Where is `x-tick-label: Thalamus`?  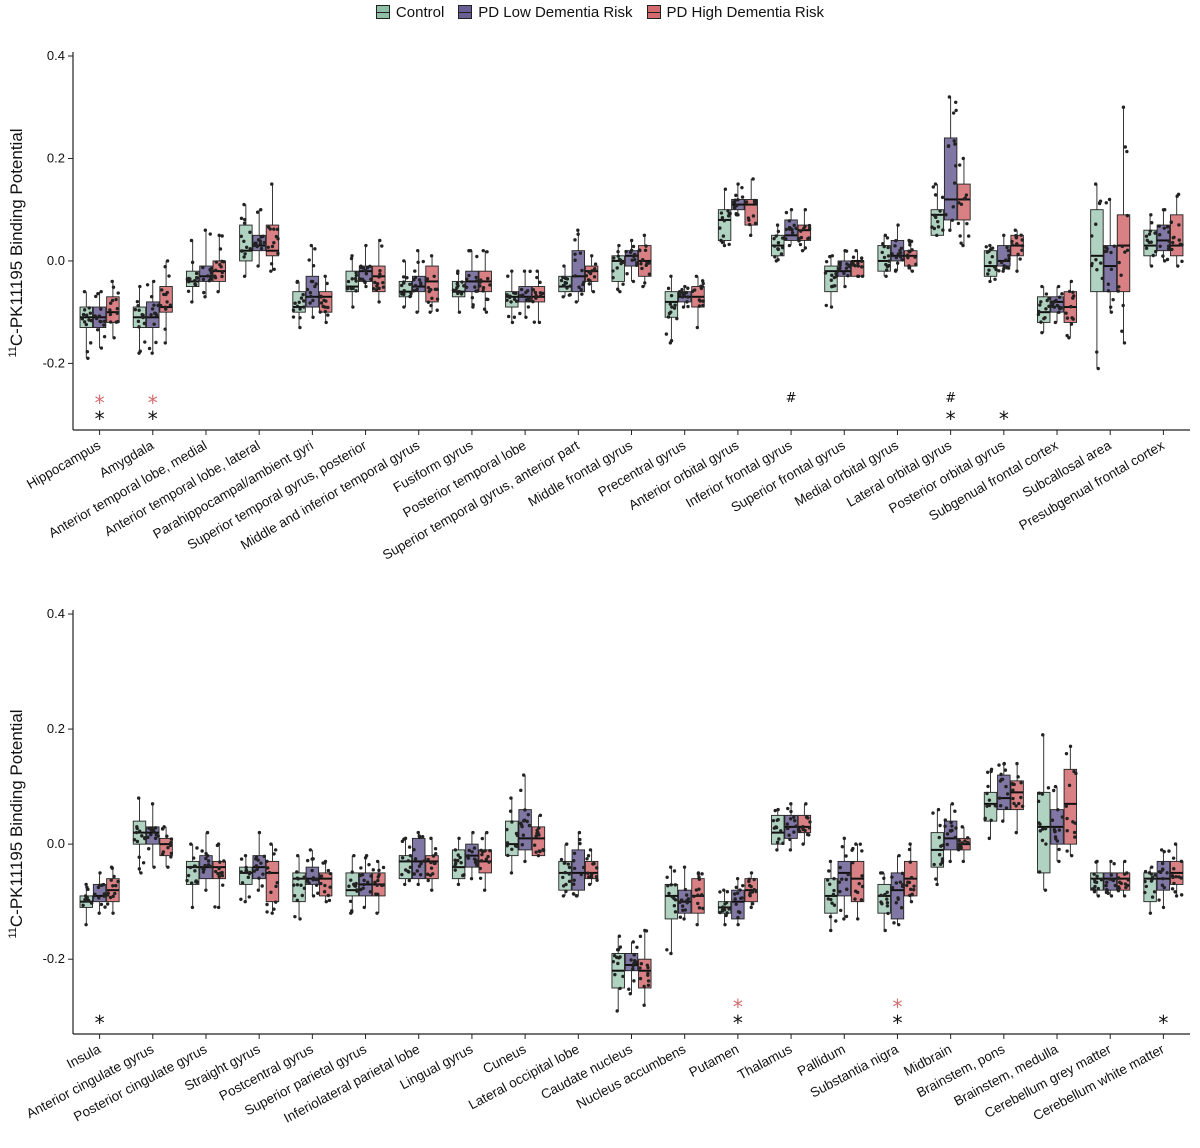 x-tick-label: Thalamus is located at coordinates (765, 1061).